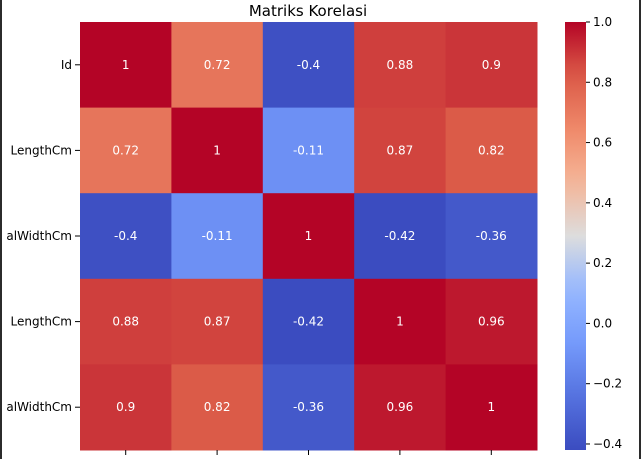  What do you see at coordinates (607, 444) in the screenshot?
I see `colorbar-tick-label: −0.4` at bounding box center [607, 444].